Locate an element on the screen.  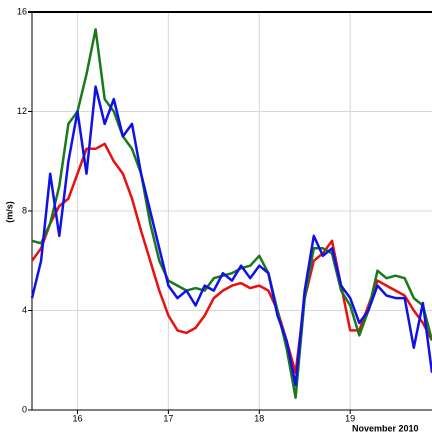
x-tick-label: 17 is located at coordinates (168, 418).